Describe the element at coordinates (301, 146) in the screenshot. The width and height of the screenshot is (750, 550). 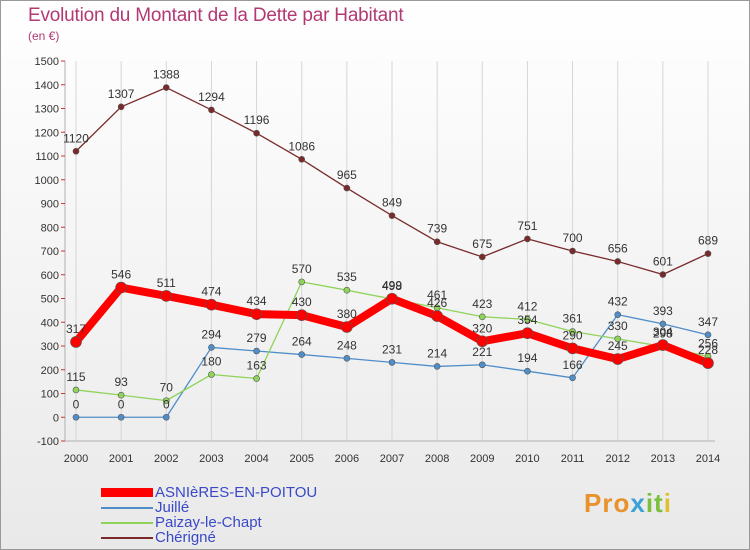
I see `data-label-cherigne: 1086` at that location.